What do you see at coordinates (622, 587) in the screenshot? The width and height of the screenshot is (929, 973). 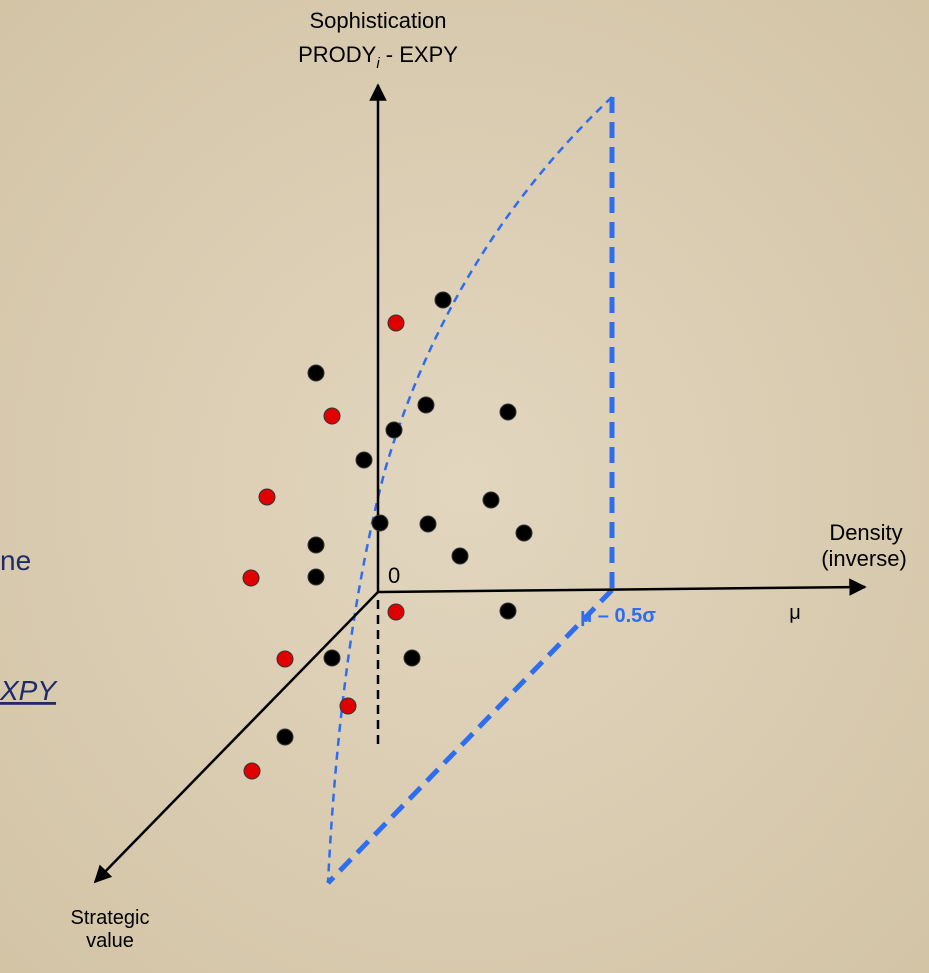 I see `x-axis` at bounding box center [622, 587].